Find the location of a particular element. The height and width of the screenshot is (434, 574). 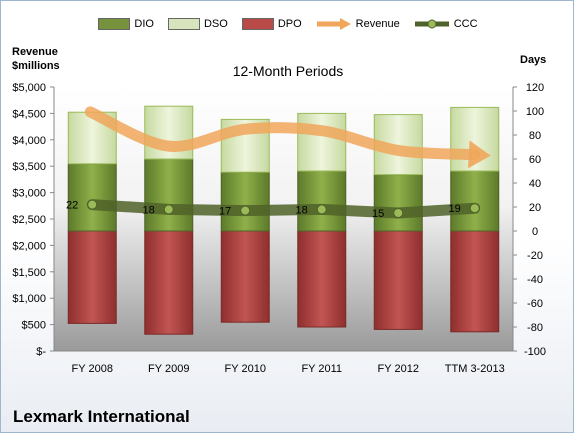

right-axis-tick-label: 40 is located at coordinates (535, 184).